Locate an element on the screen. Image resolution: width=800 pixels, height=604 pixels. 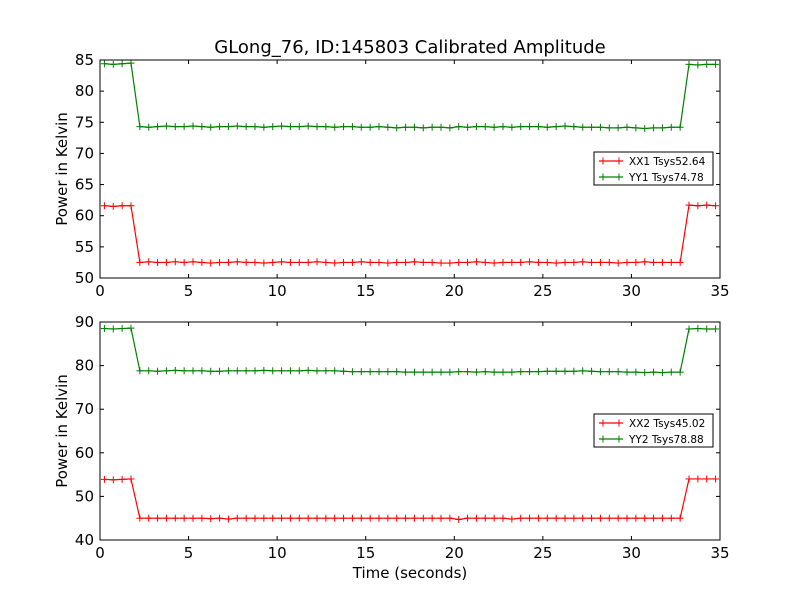
legend: XX2 Tsys45.02 YY2 Tsys78.88 is located at coordinates (653, 430).